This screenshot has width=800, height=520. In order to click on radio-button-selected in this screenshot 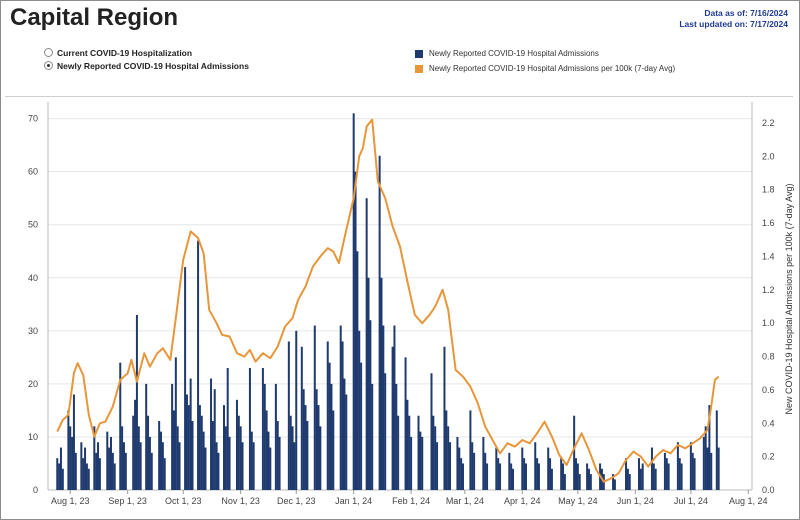, I will do `click(48, 65)`.